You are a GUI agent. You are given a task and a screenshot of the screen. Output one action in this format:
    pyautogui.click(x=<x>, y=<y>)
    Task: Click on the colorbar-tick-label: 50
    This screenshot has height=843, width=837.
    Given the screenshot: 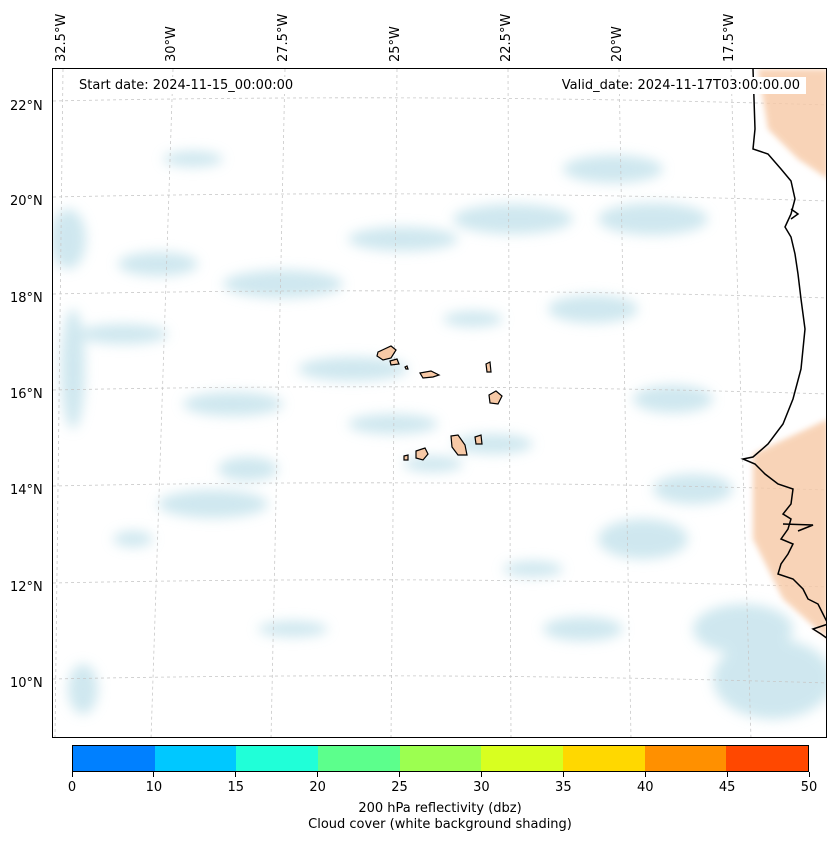 What is the action you would take?
    pyautogui.click(x=809, y=787)
    